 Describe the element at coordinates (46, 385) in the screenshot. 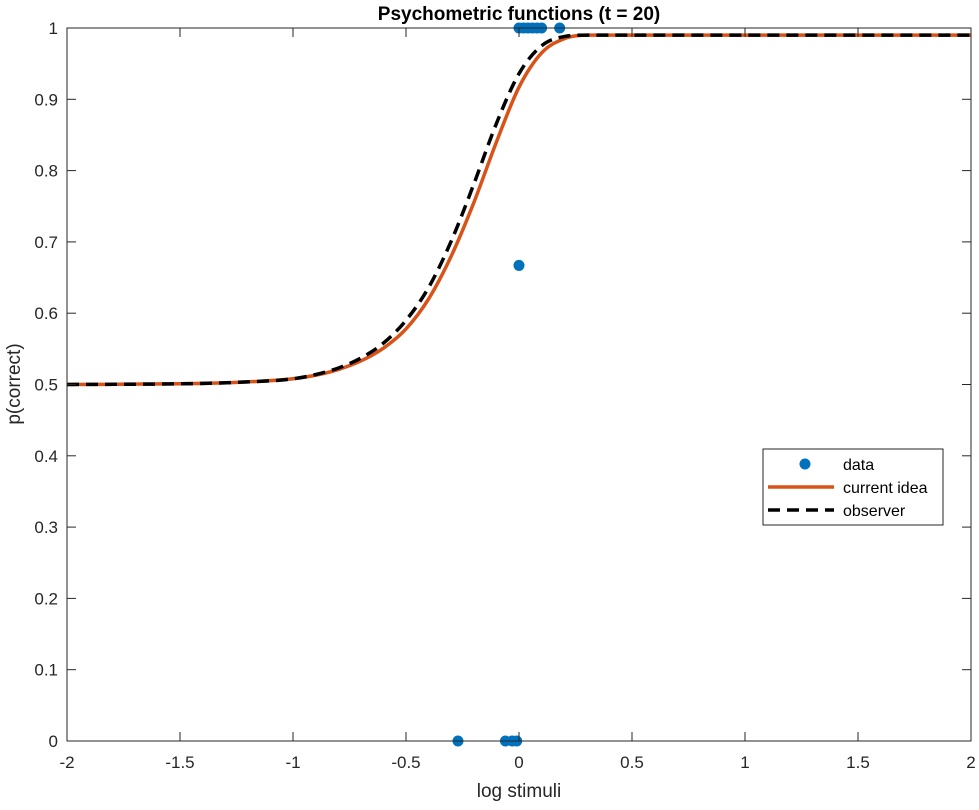

I see `y-tick-label: 0.5` at that location.